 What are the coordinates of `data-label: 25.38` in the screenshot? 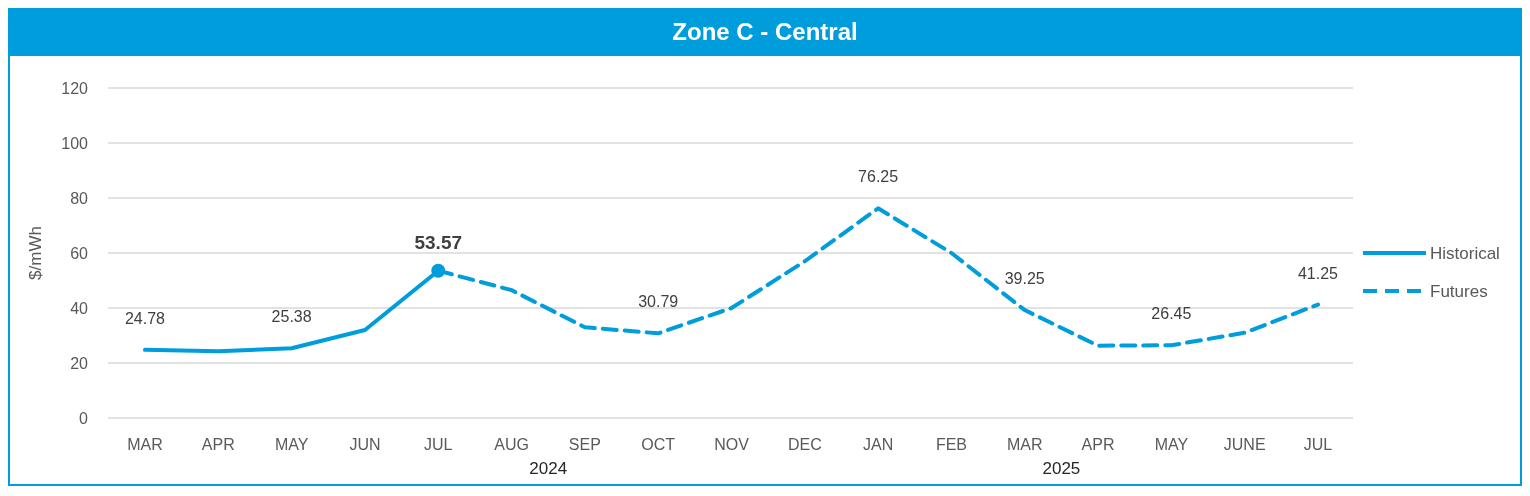 It's located at (291, 317).